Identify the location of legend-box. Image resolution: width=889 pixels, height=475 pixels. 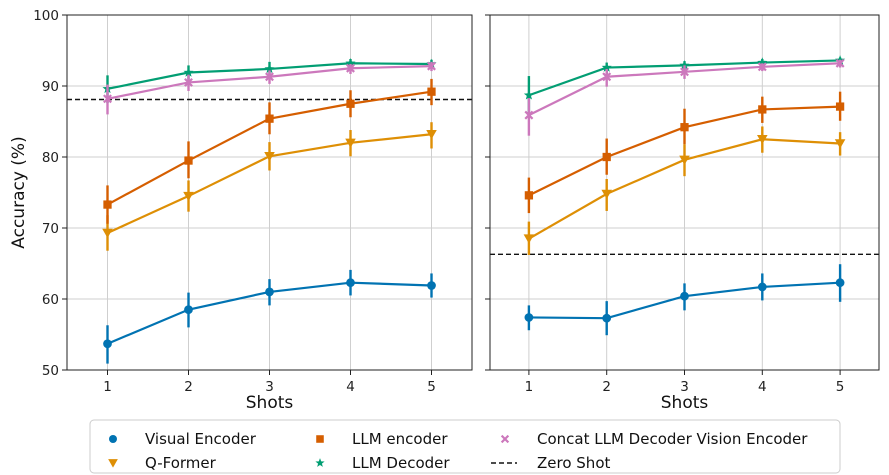
(465, 446).